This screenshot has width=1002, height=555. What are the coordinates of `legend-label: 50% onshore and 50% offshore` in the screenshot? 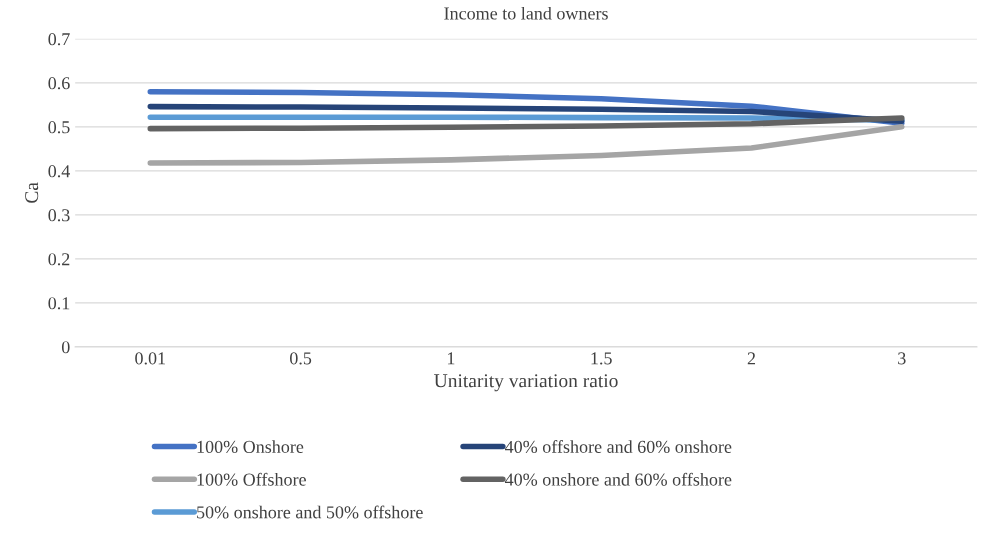 It's located at (310, 512).